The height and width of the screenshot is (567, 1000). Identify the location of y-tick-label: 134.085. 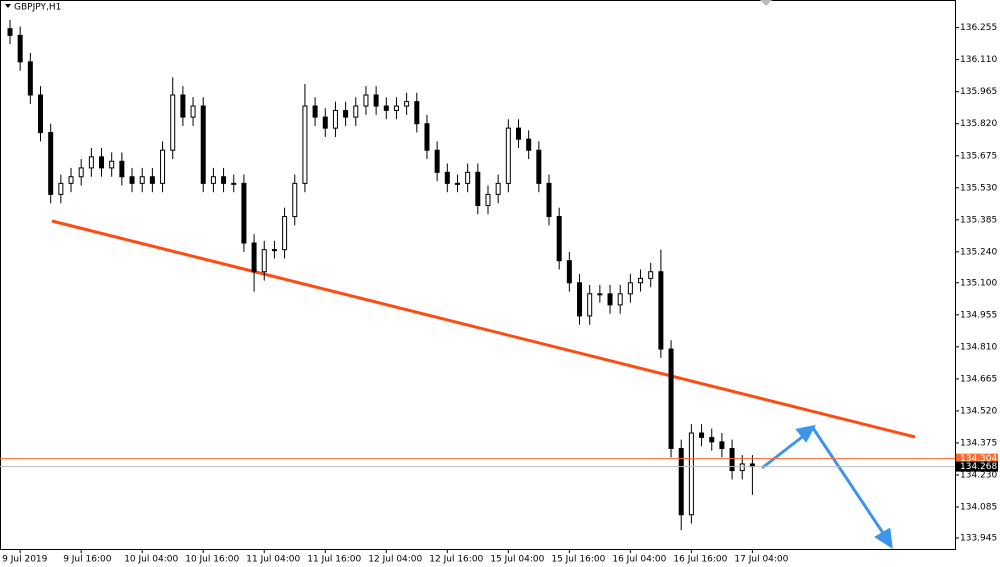
(978, 508).